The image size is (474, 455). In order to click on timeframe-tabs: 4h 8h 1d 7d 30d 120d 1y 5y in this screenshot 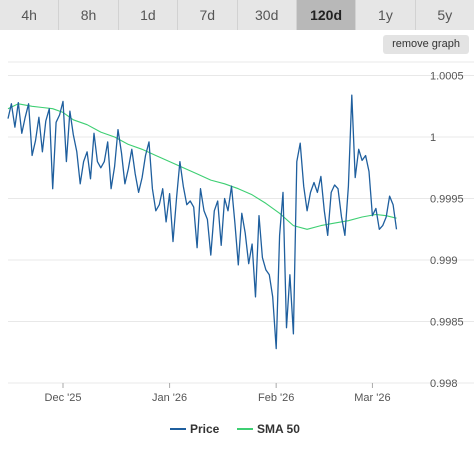, I will do `click(237, 15)`.